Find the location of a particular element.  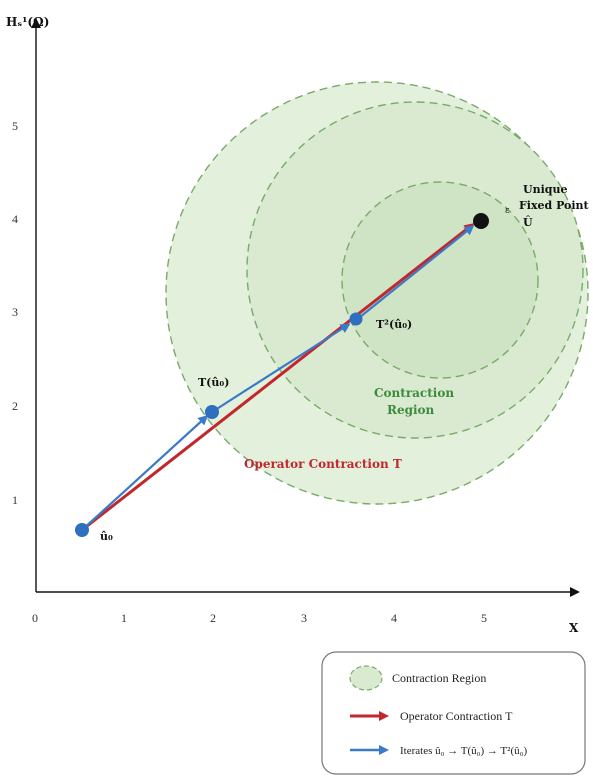

x-tick-5: 5 is located at coordinates (484, 618).